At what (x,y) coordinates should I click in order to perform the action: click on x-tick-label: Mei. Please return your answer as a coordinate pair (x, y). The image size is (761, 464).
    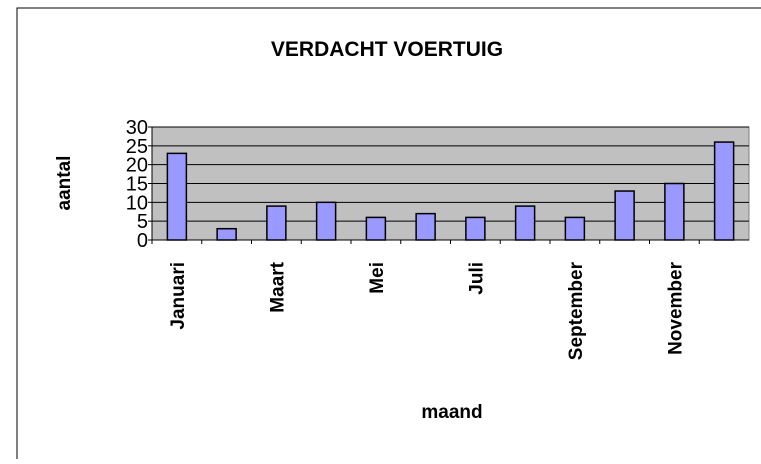
    Looking at the image, I should click on (377, 278).